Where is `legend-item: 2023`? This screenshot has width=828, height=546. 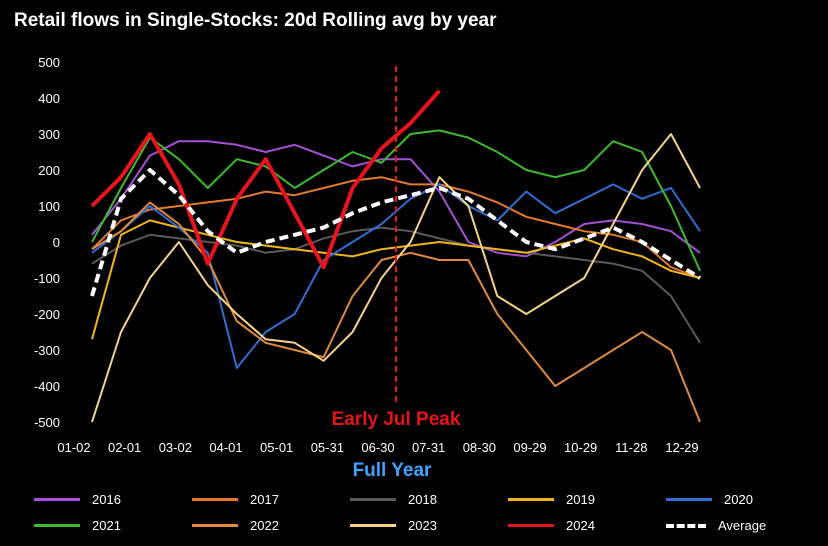
legend-item: 2023 is located at coordinates (393, 525).